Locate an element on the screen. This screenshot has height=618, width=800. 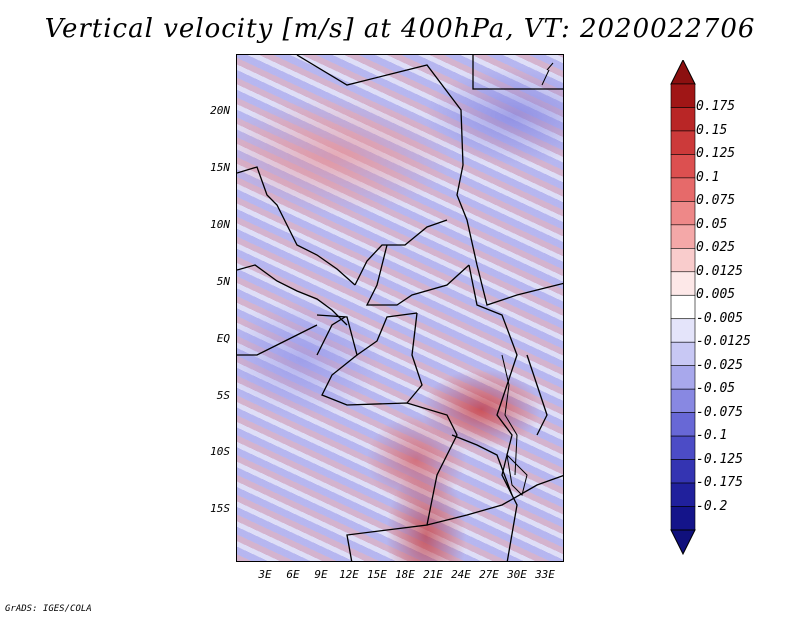
colorbar-label: -0.005 is located at coordinates (719, 318).